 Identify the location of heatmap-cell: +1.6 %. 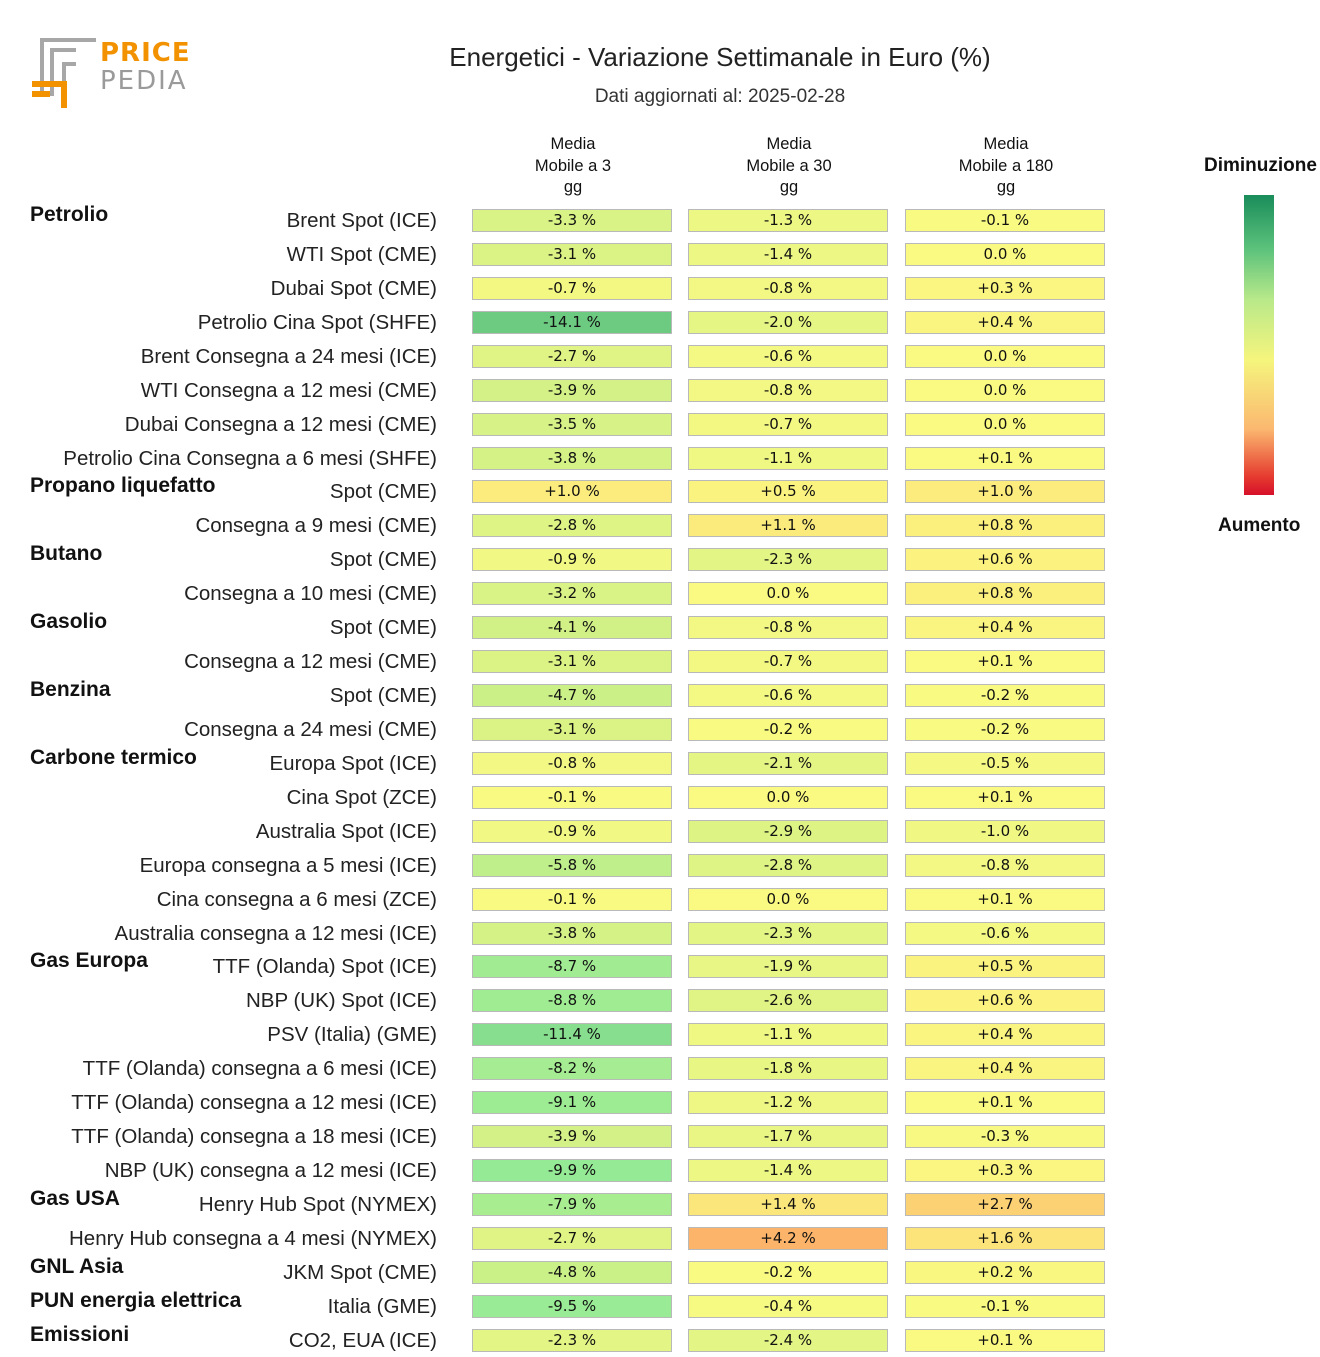
(1005, 1238).